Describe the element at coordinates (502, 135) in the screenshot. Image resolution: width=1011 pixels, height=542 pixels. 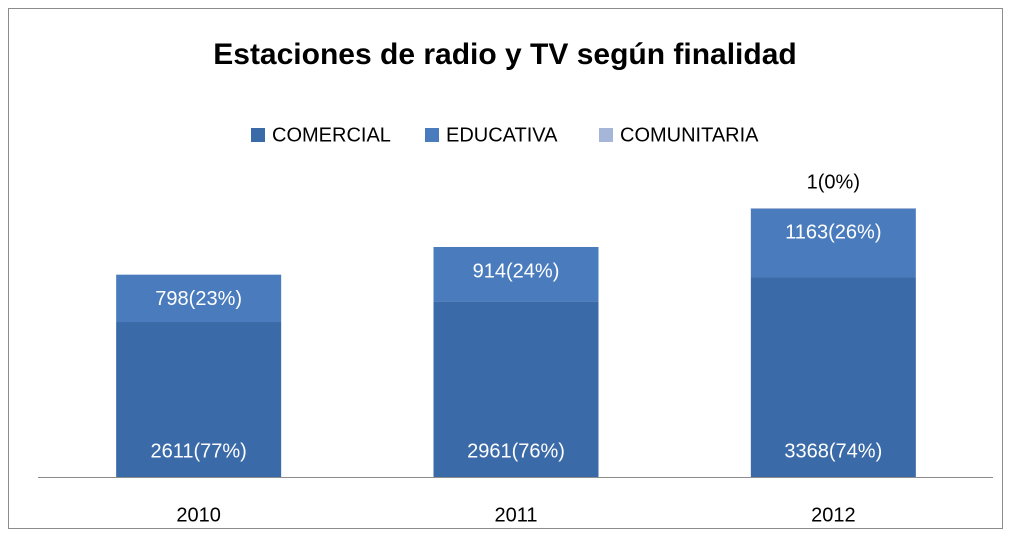
I see `legend-label: EDUCATIVA` at that location.